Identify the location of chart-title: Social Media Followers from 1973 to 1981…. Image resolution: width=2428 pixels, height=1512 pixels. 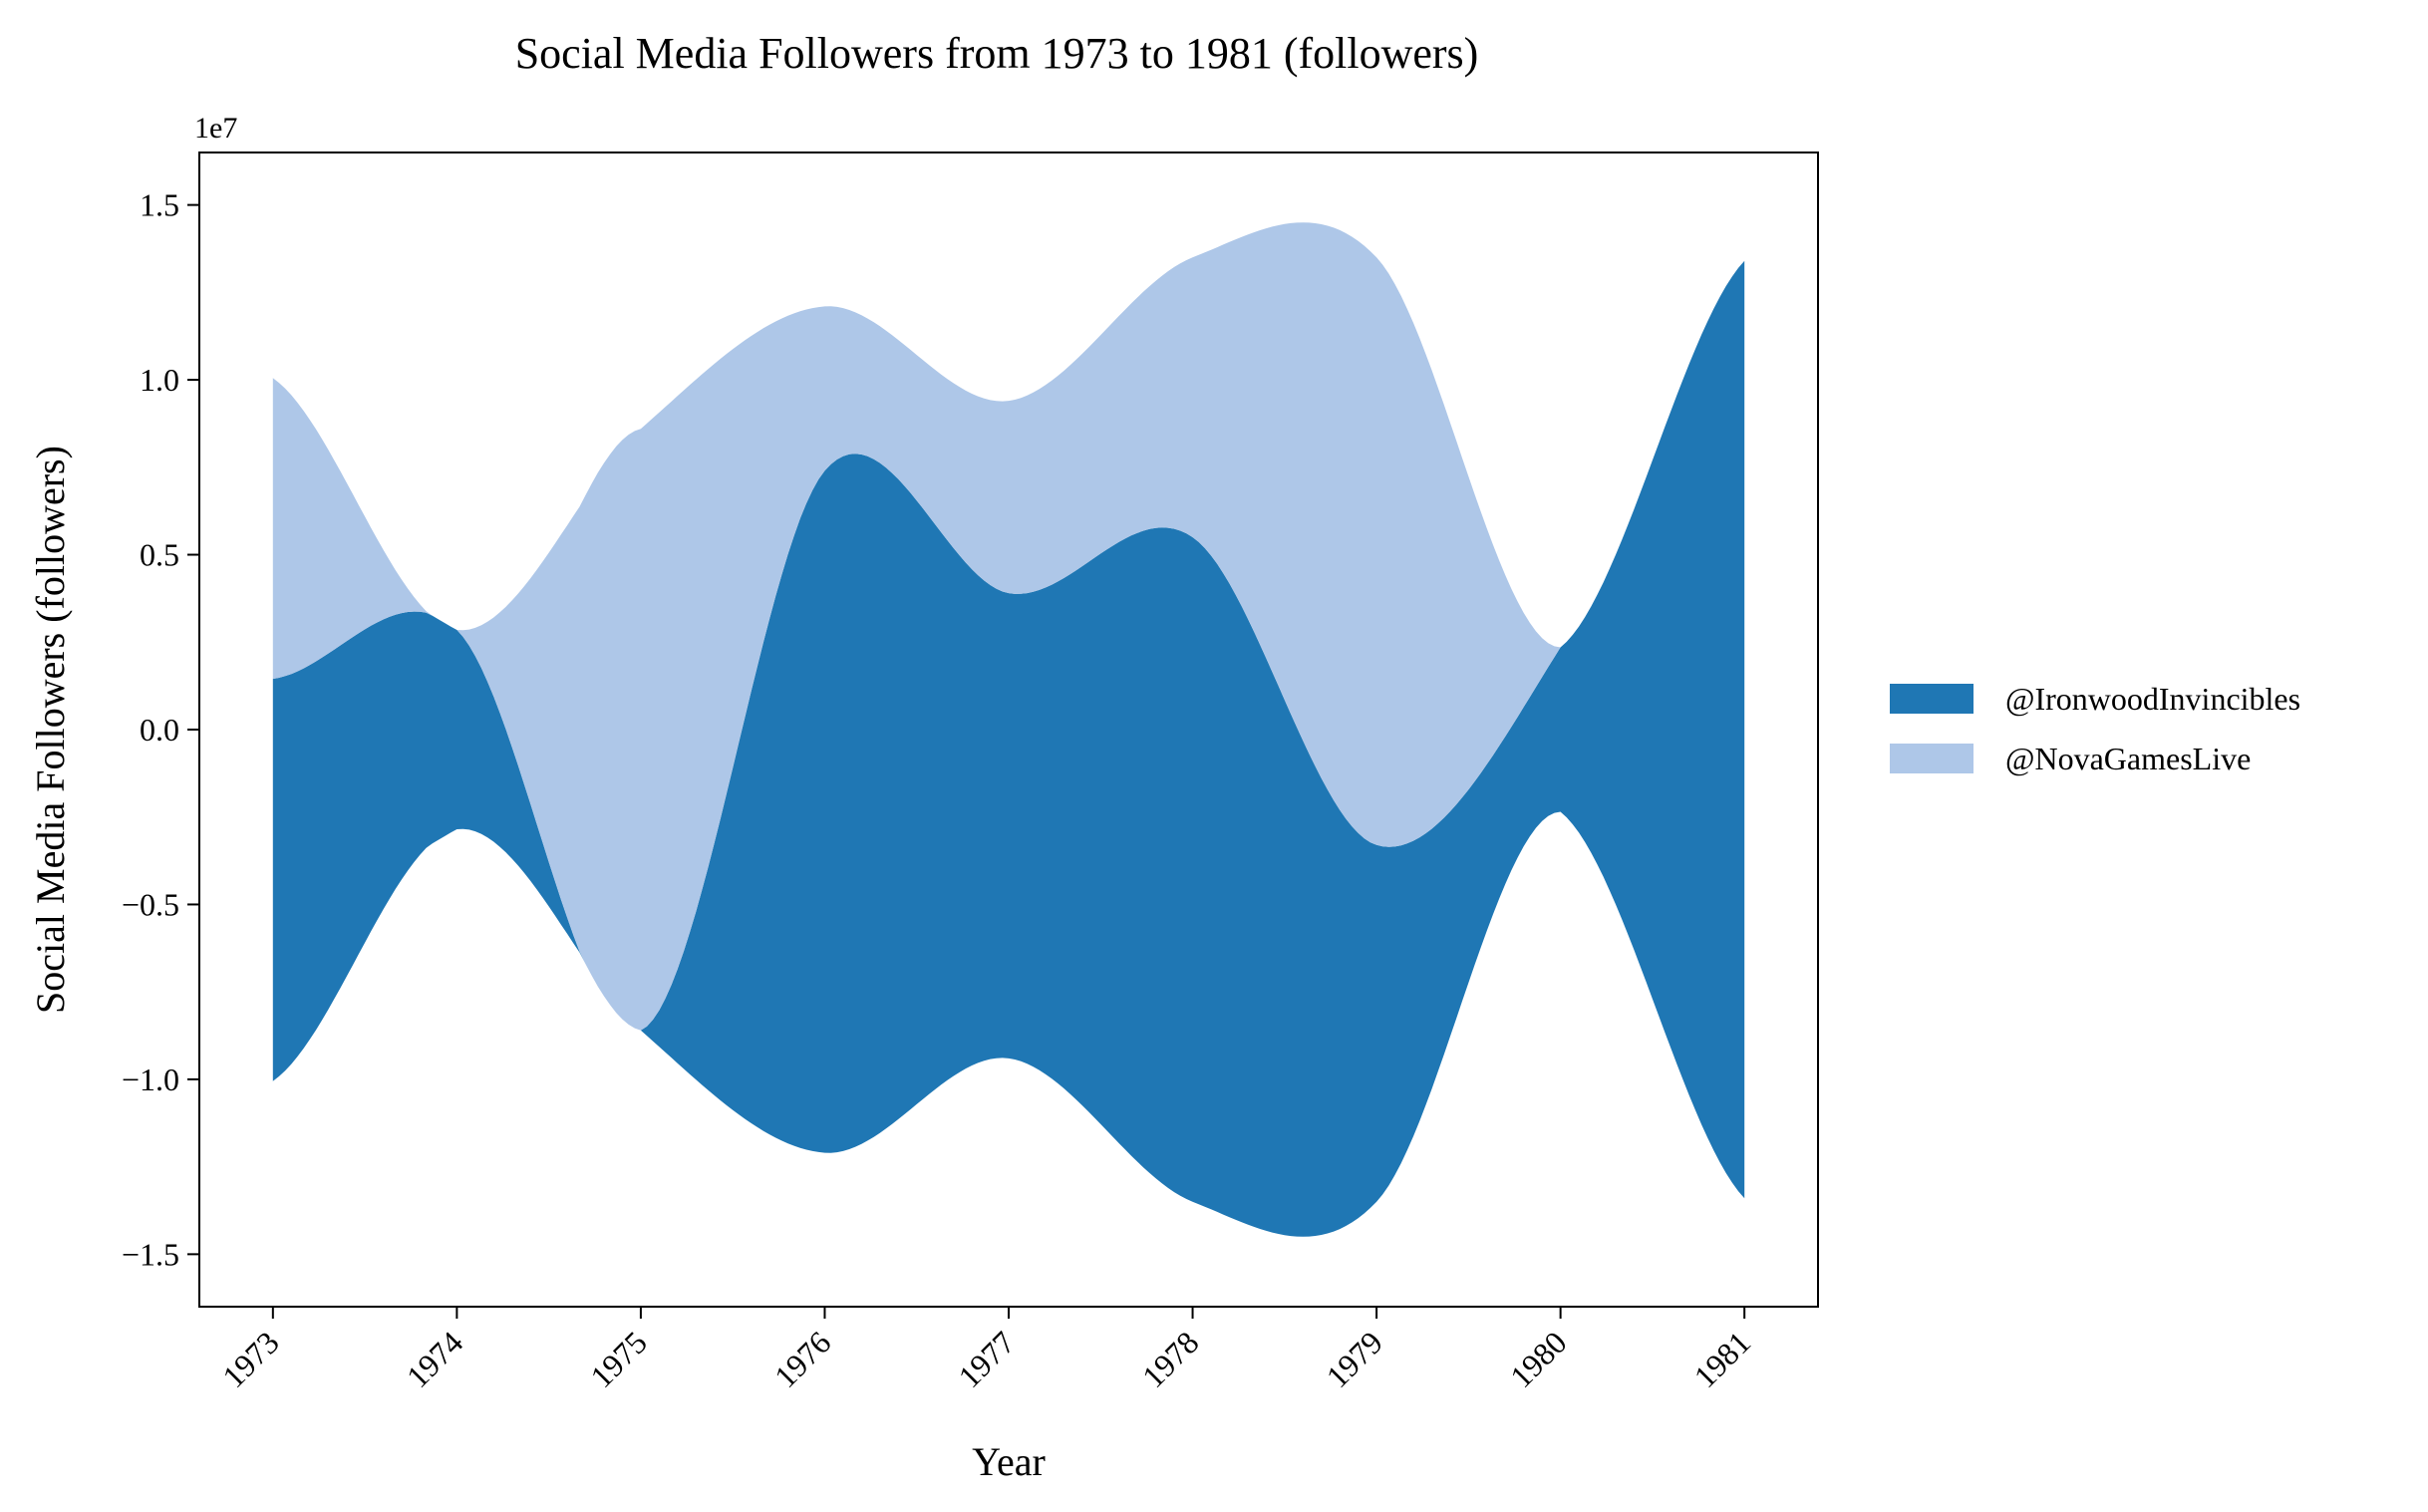
(997, 54).